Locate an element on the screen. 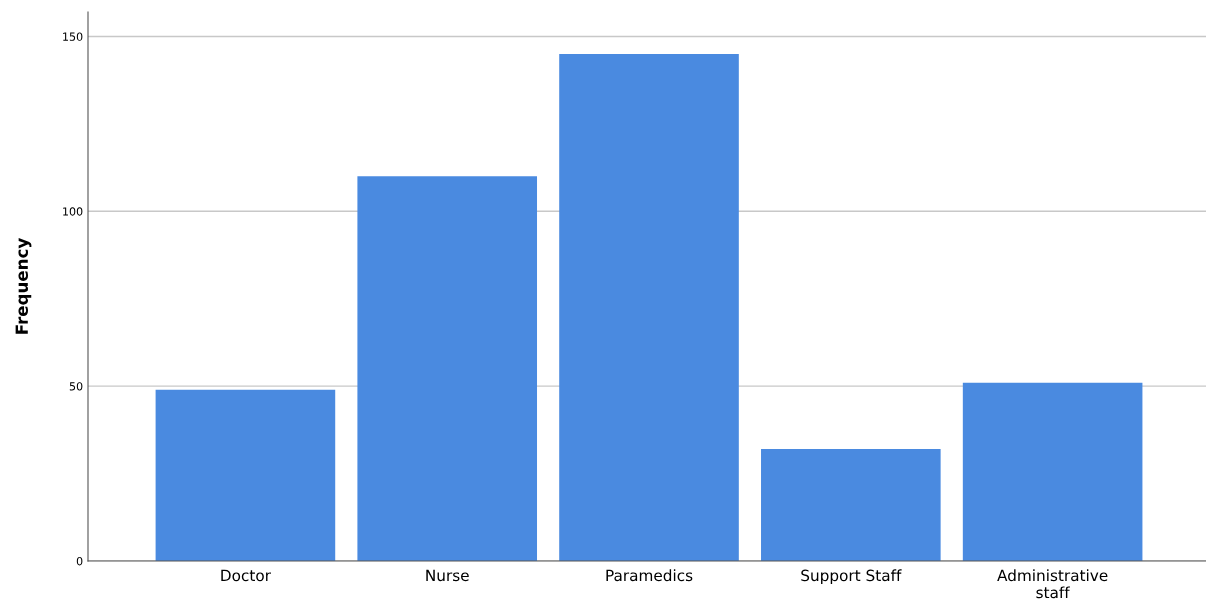 The width and height of the screenshot is (1206, 616). x-tick-label: Administrative staff is located at coordinates (1052, 584).